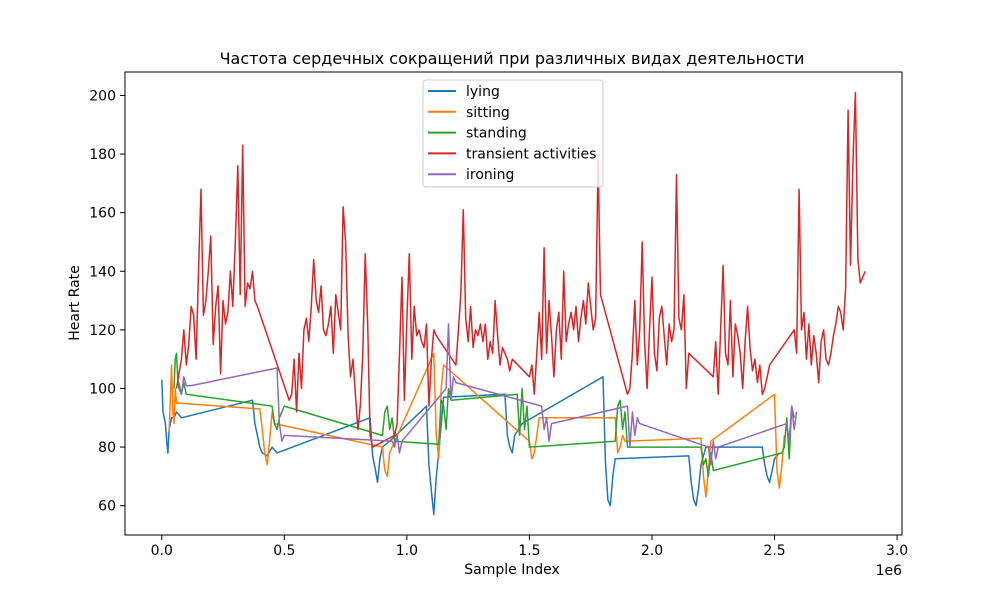 The image size is (1000, 600). I want to click on x-axis-offset-label: 1e6, so click(889, 571).